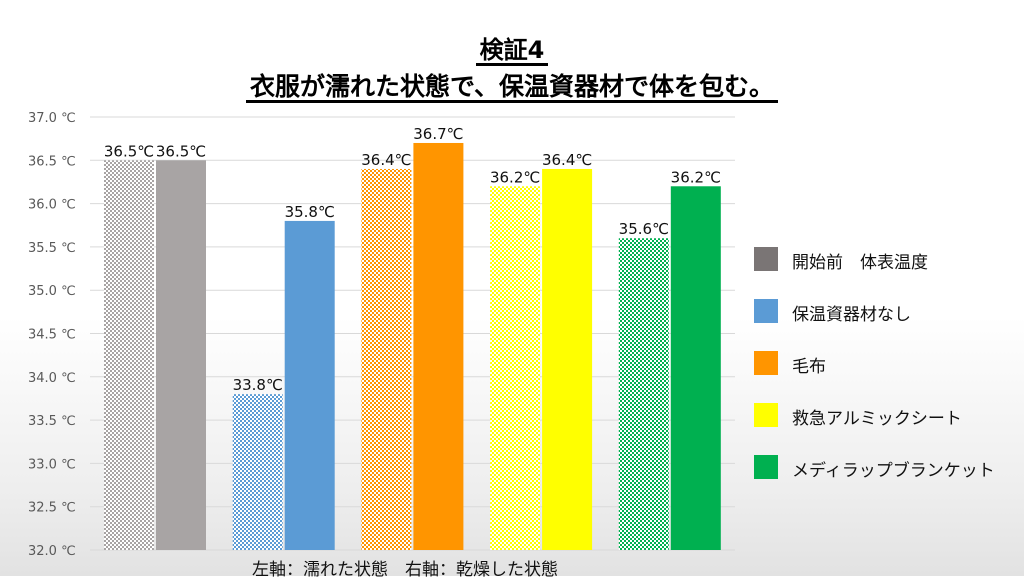 The image size is (1024, 580). I want to click on chart-title-line-2: 衣服が濡れた状態で、保温資器材で体を包む。, so click(512, 88).